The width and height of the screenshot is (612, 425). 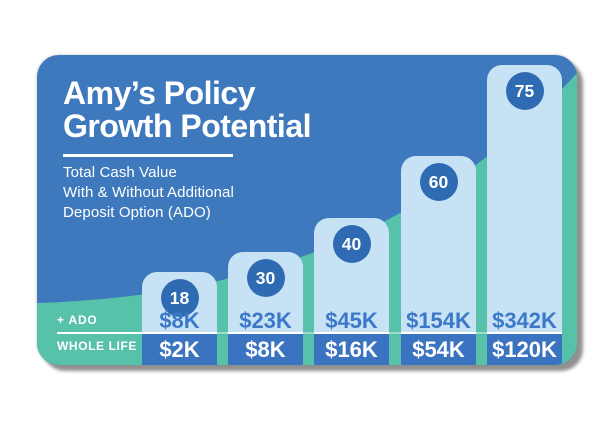 I want to click on bar-column-age-40: 40 $45K $16K, so click(x=351, y=291).